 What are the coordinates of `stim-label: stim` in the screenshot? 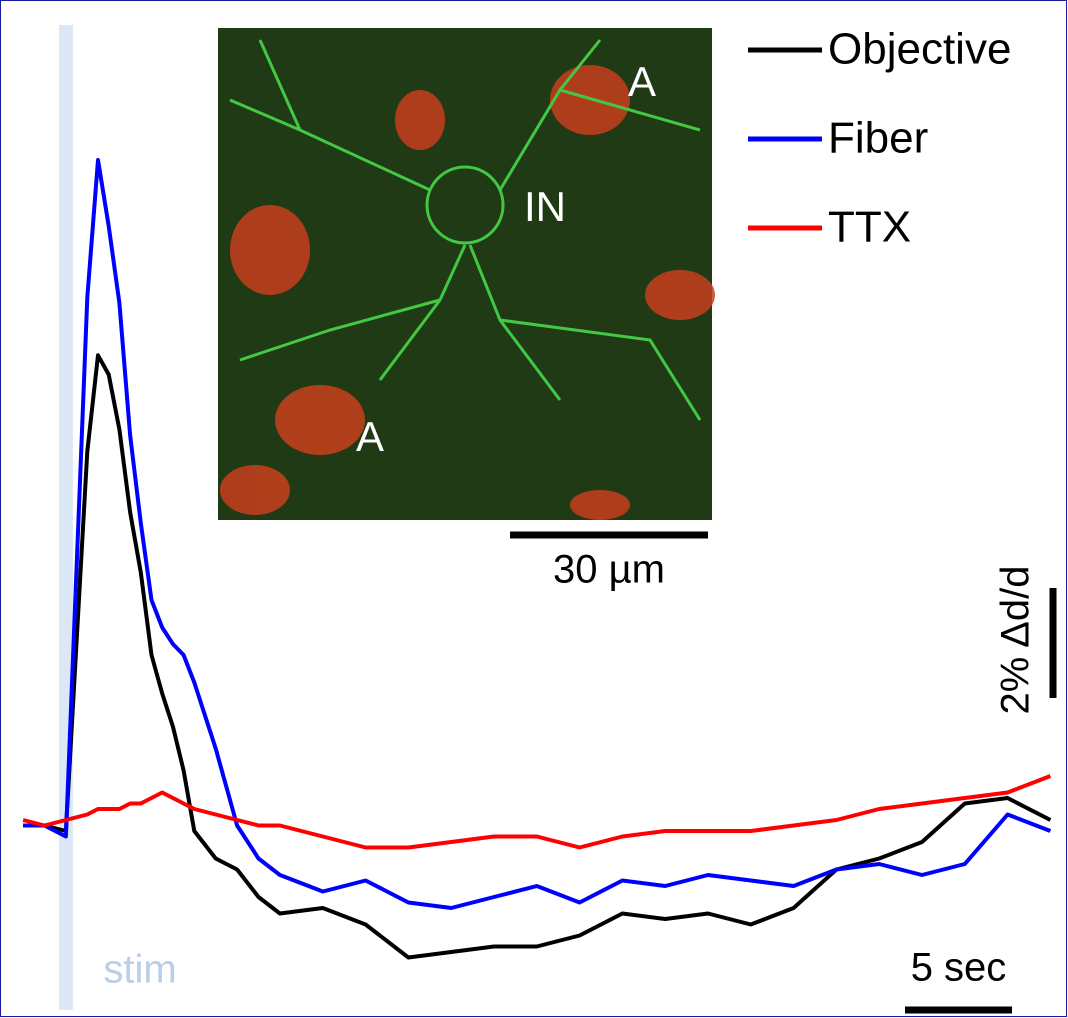 It's located at (139, 970).